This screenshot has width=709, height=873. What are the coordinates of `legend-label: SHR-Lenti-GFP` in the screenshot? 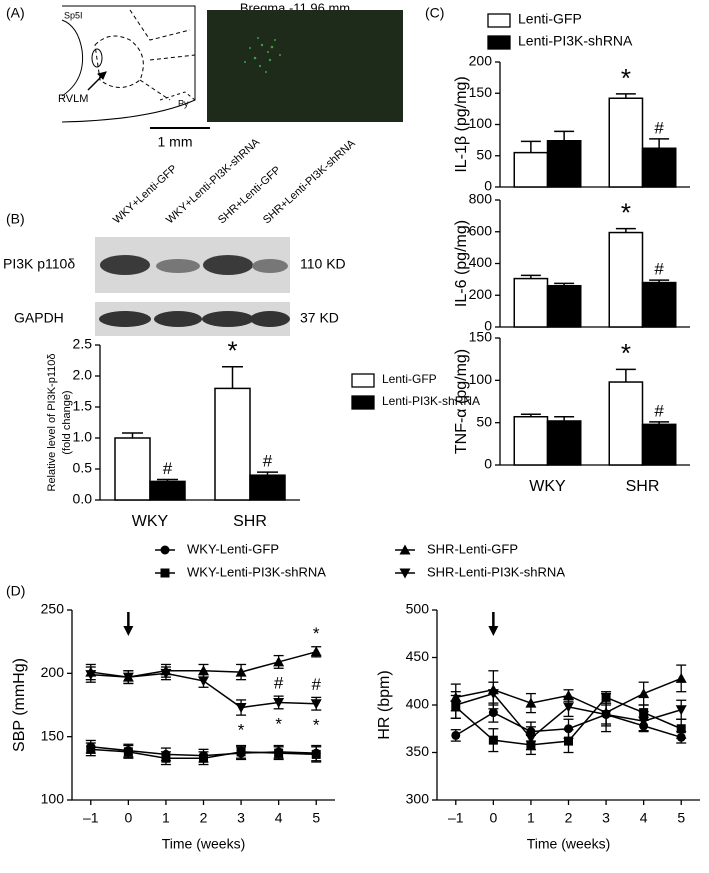 It's located at (472, 548).